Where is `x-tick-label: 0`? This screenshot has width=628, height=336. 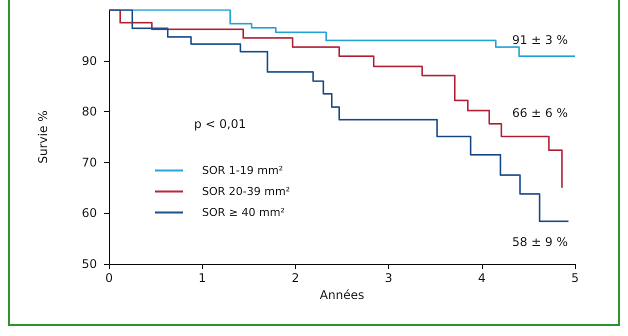
x-tick-label: 0 is located at coordinates (109, 278).